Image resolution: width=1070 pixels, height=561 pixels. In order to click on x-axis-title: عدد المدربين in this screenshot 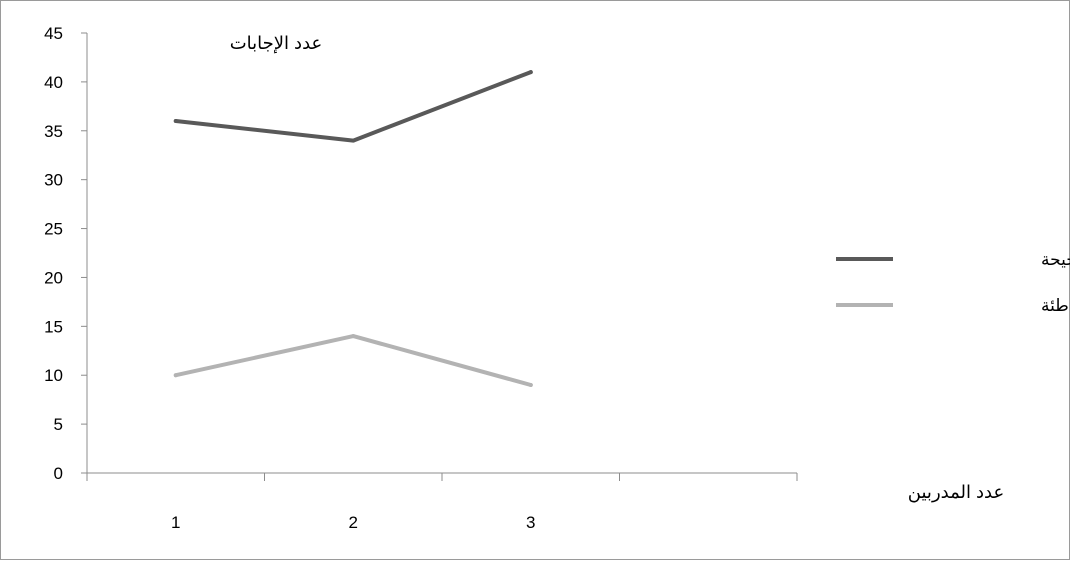, I will do `click(956, 492)`.